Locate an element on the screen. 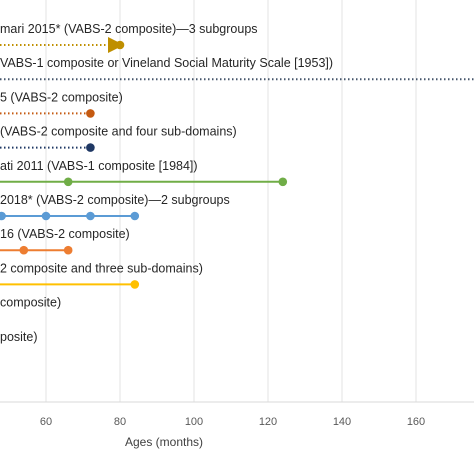 This screenshot has height=474, width=474. study-label: composite) is located at coordinates (30, 303).